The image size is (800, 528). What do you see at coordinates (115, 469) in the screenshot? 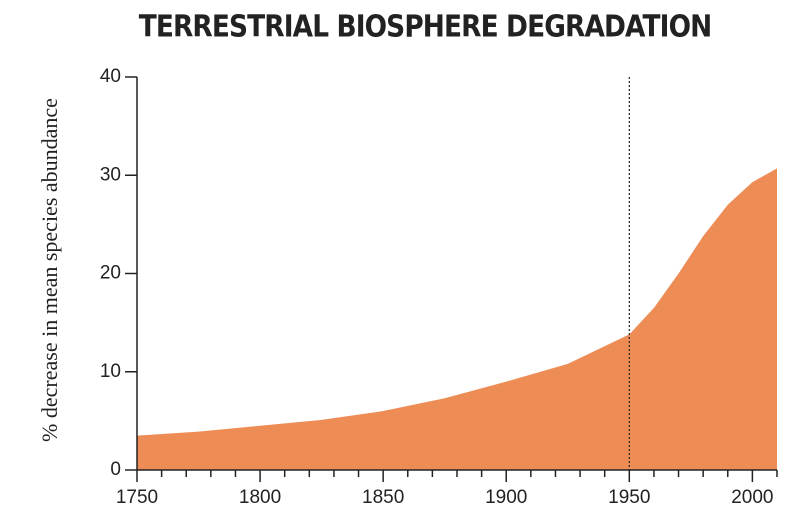
I see `y-tick-label: 0` at bounding box center [115, 469].